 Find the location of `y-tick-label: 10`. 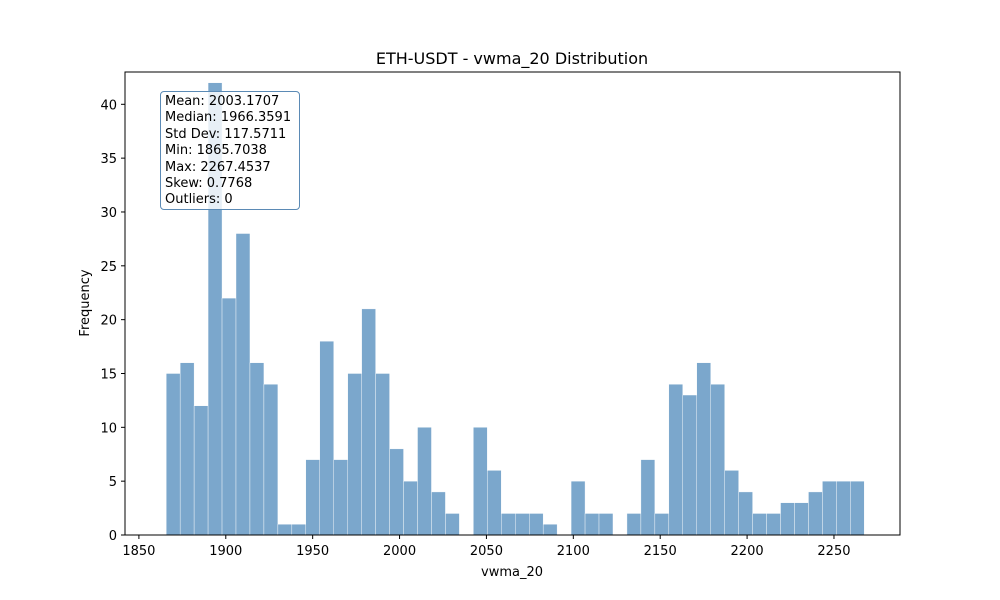

y-tick-label: 10 is located at coordinates (108, 428).